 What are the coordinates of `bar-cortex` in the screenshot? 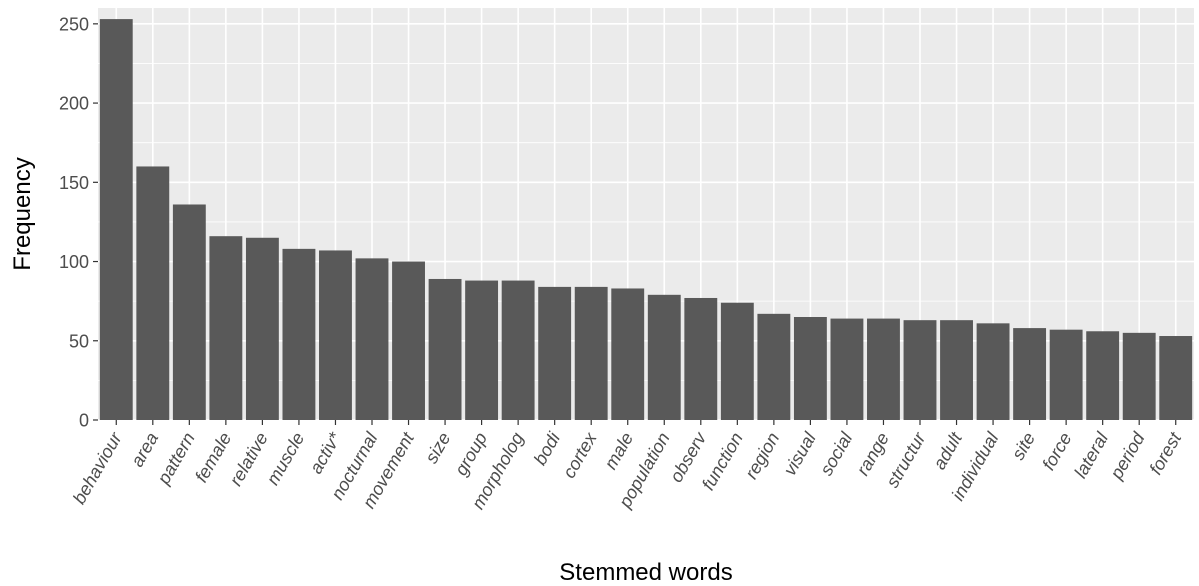 It's located at (591, 353).